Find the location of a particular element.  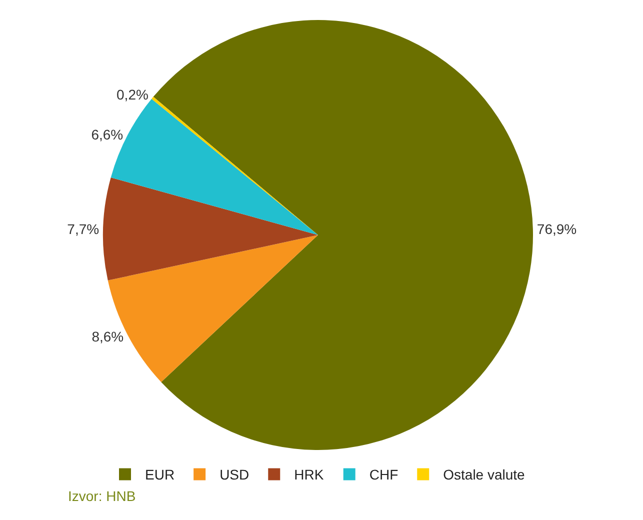

legend-label: USD is located at coordinates (235, 474).